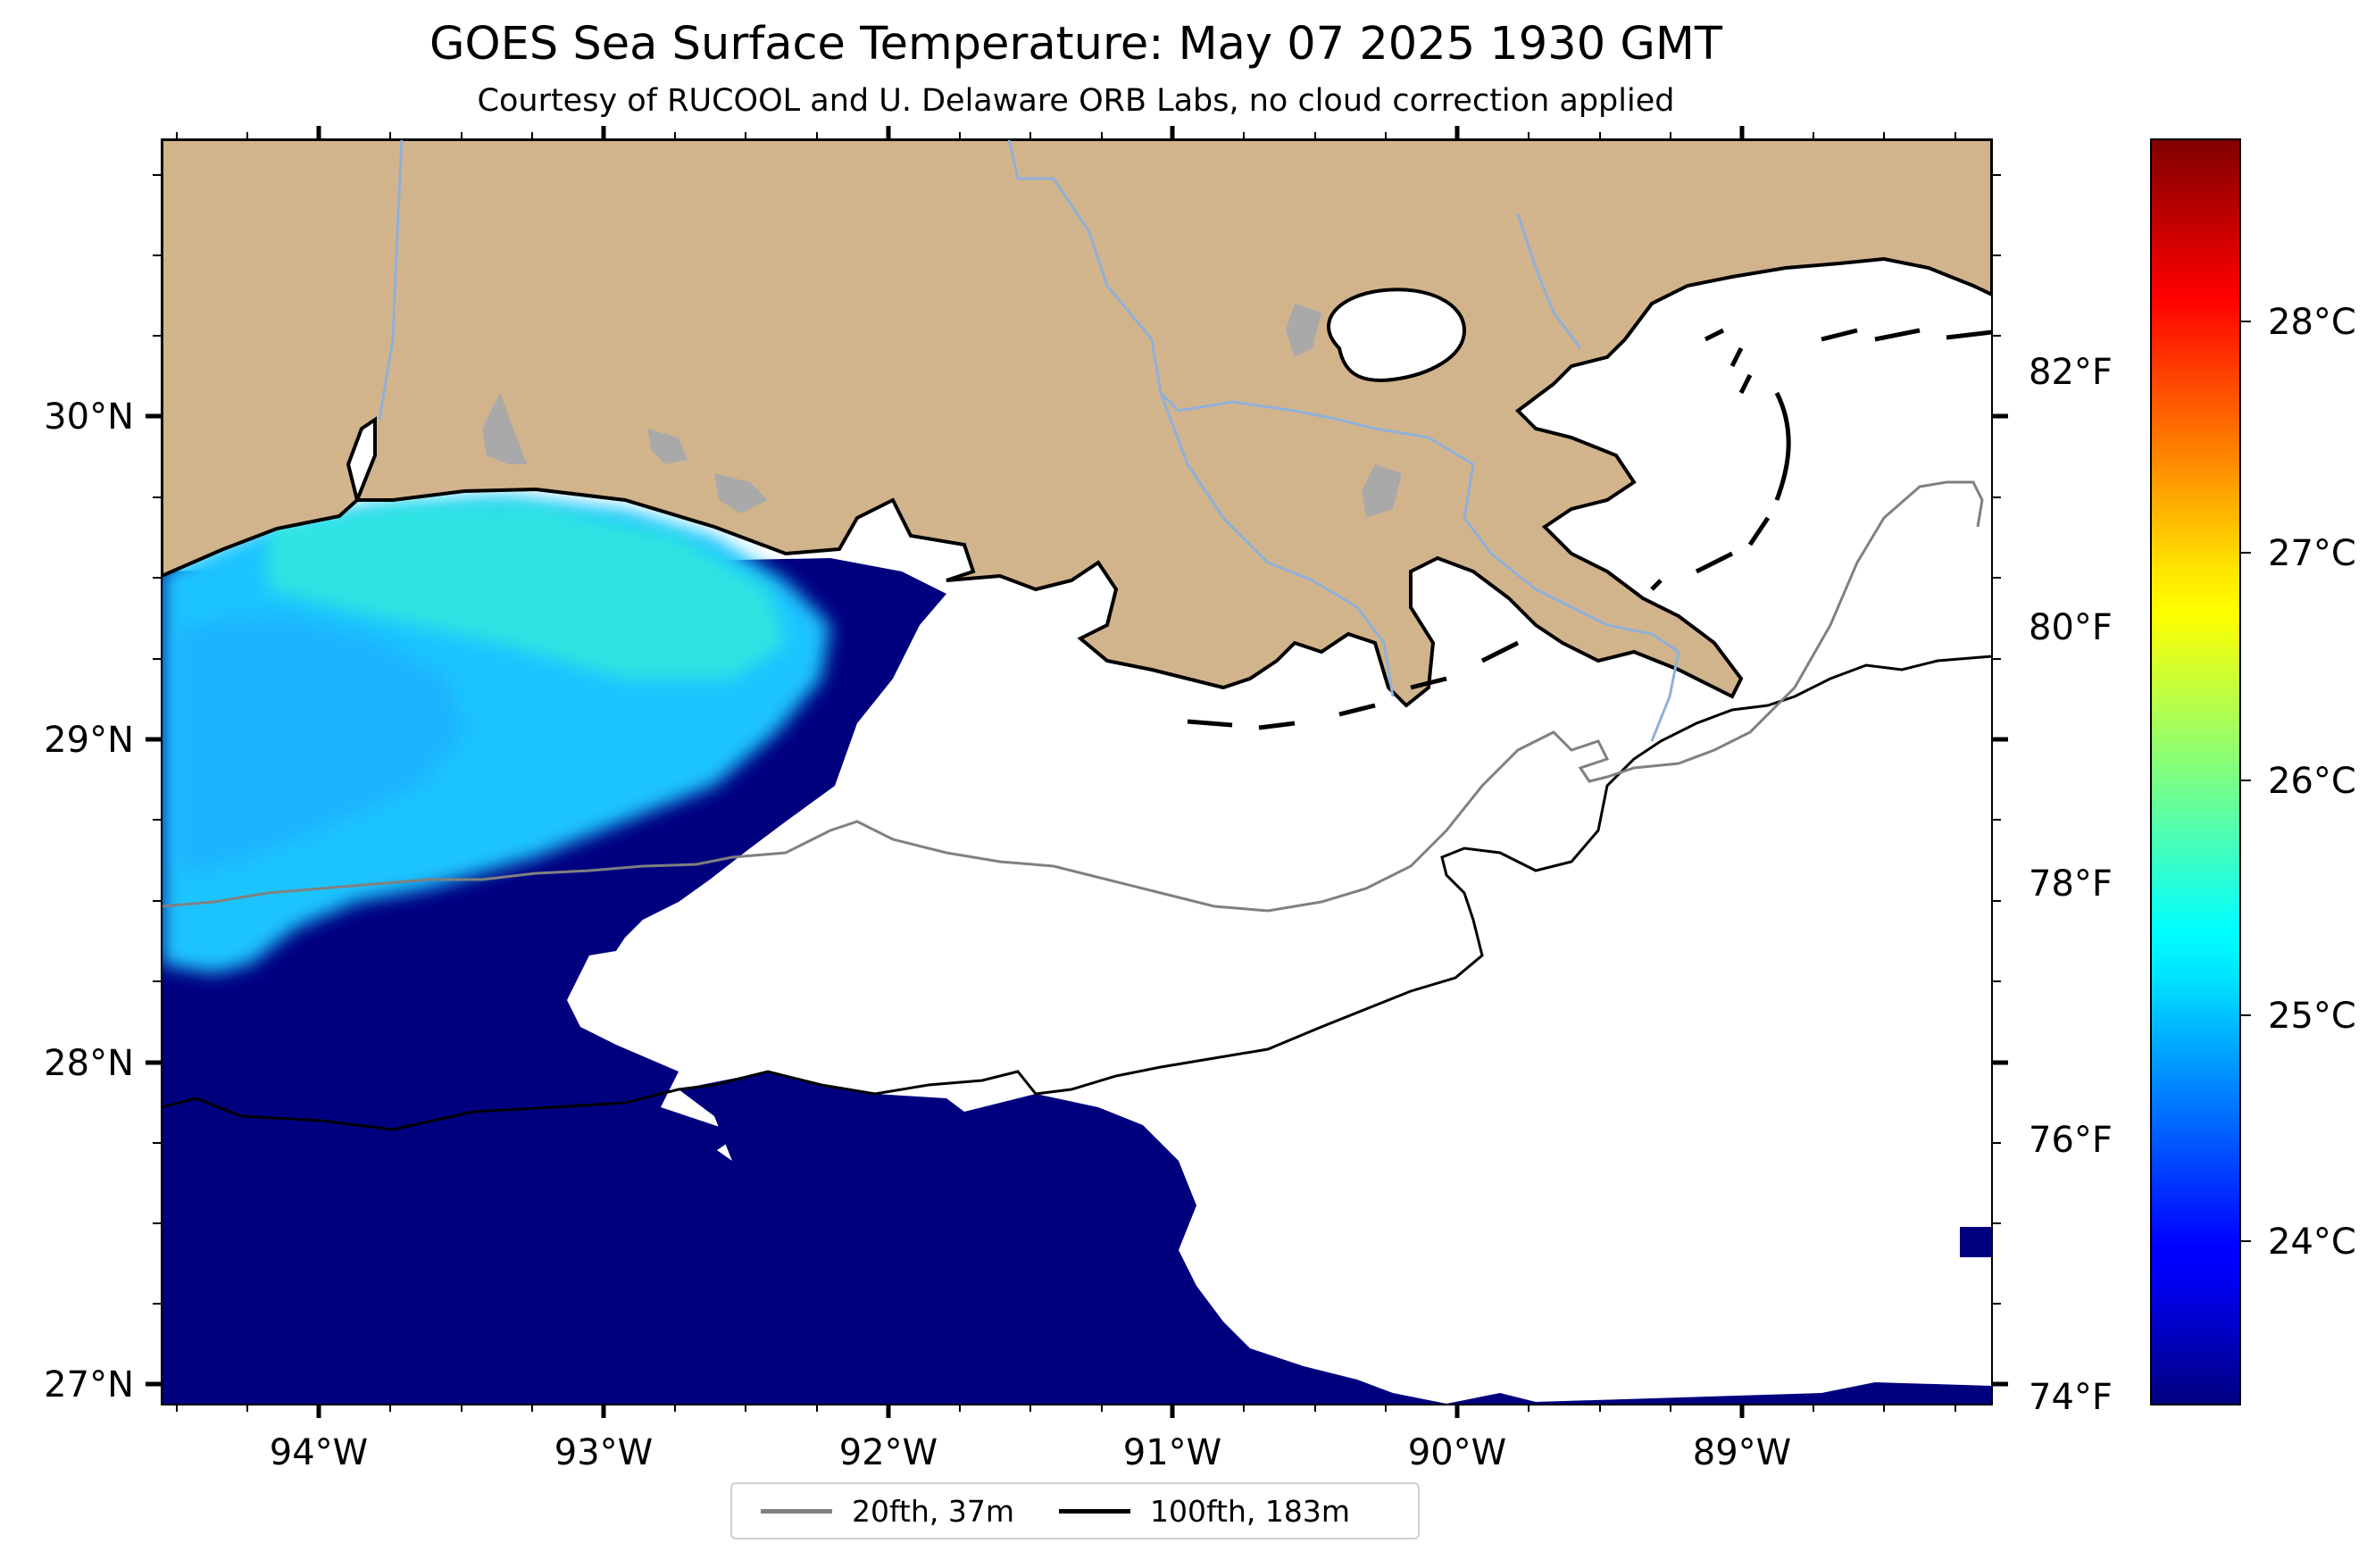  What do you see at coordinates (89, 417) in the screenshot?
I see `lat-tick-label: 30°N` at bounding box center [89, 417].